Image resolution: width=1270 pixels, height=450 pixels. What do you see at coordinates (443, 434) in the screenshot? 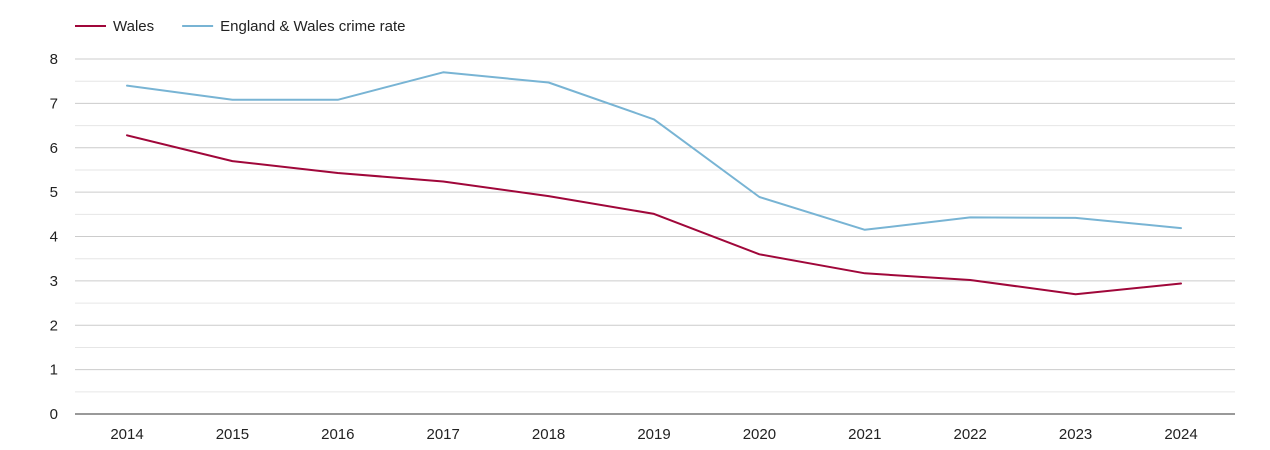
I see `x-tick-label: 2017` at bounding box center [443, 434].